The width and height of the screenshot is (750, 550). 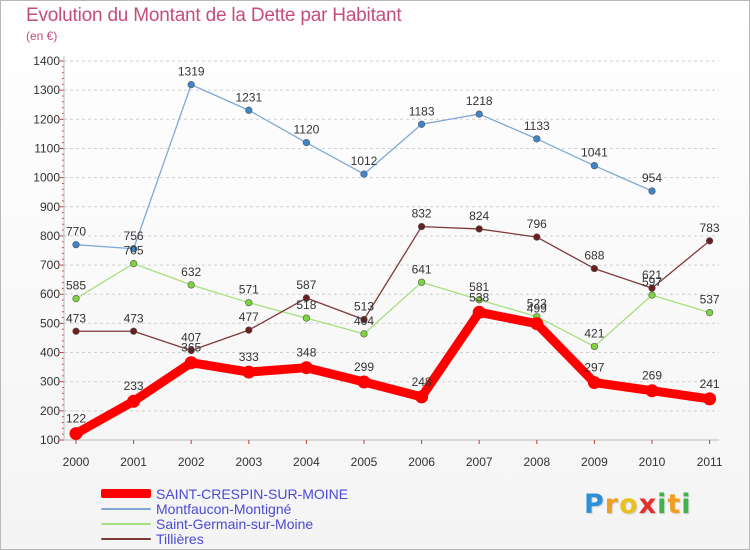 What do you see at coordinates (479, 216) in the screenshot?
I see `data-label: 824` at bounding box center [479, 216].